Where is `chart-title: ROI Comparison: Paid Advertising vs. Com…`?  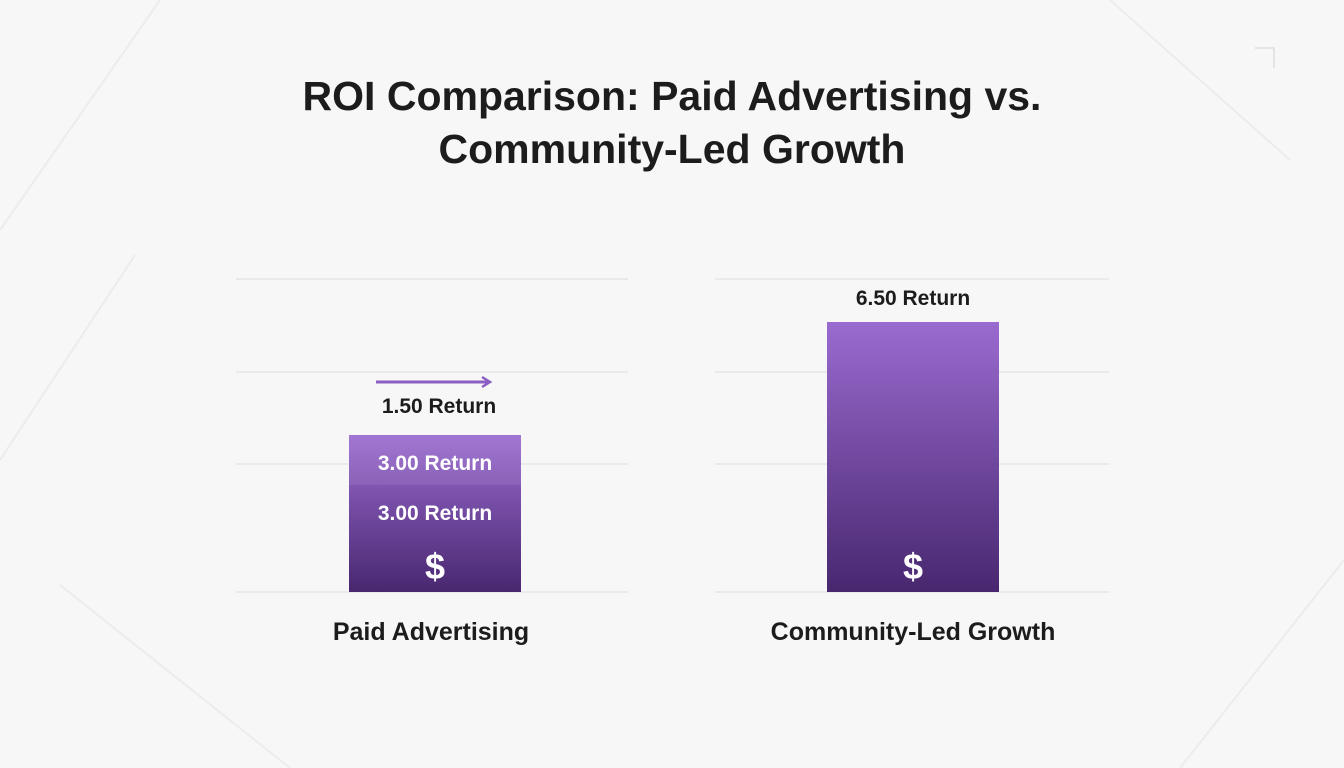 chart-title: ROI Comparison: Paid Advertising vs. Com… is located at coordinates (672, 123).